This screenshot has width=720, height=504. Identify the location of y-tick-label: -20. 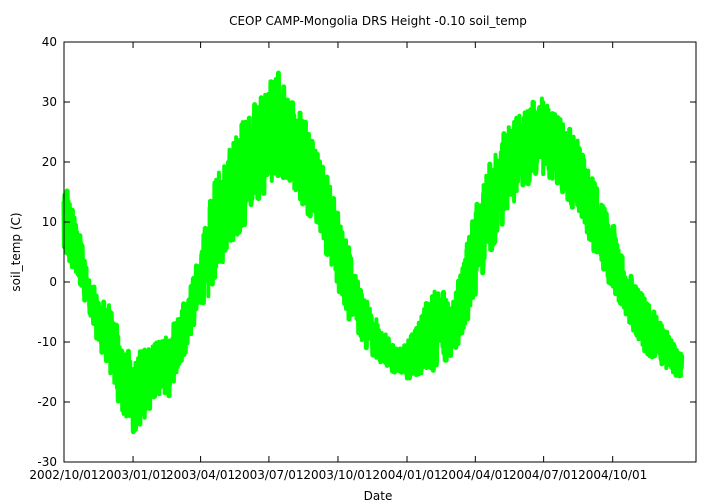
(47, 402).